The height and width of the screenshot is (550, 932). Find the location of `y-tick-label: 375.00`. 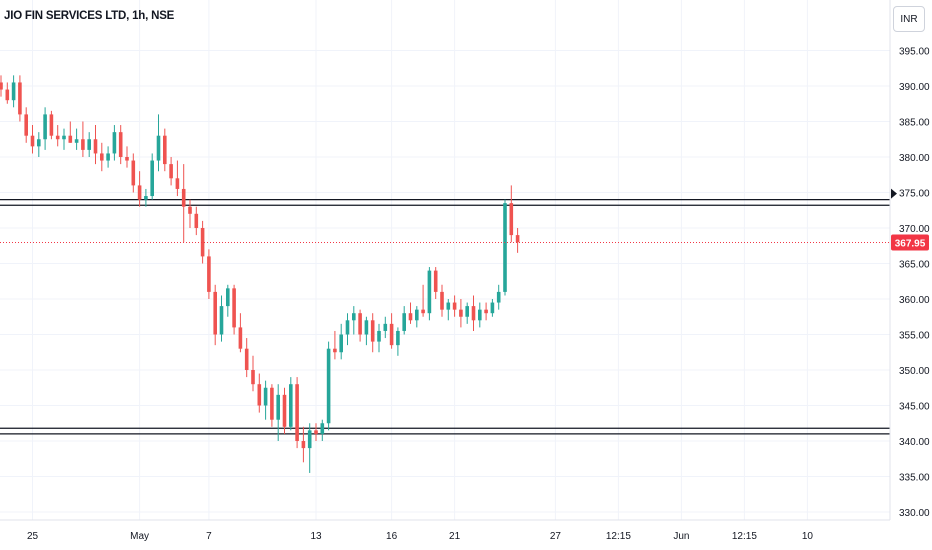

y-tick-label: 375.00 is located at coordinates (914, 194).